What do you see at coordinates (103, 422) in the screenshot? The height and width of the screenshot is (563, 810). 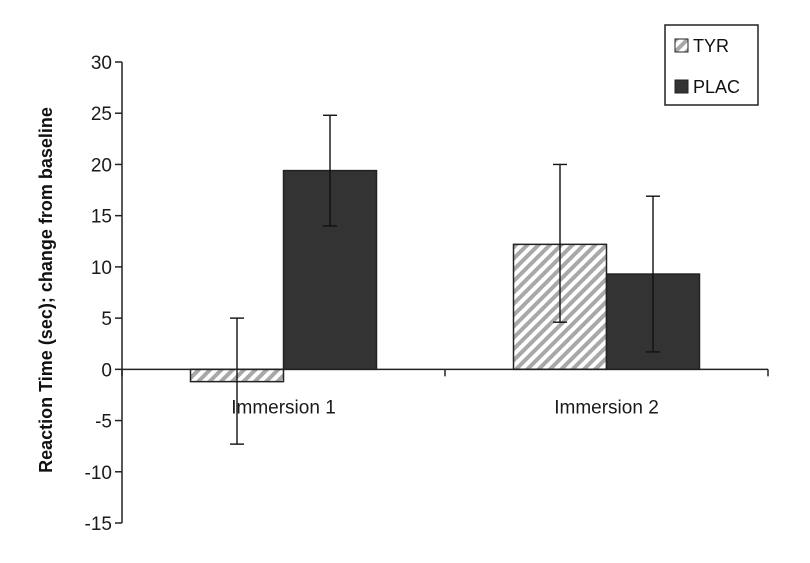 I see `y-tick-label: -5` at bounding box center [103, 422].